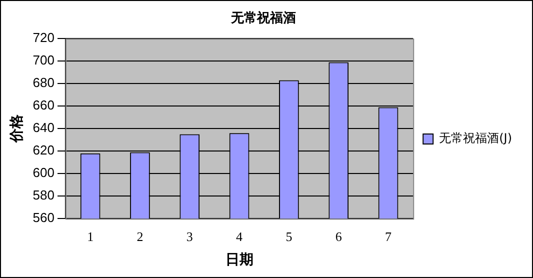  I want to click on y-tick-label: 660, so click(43, 105).